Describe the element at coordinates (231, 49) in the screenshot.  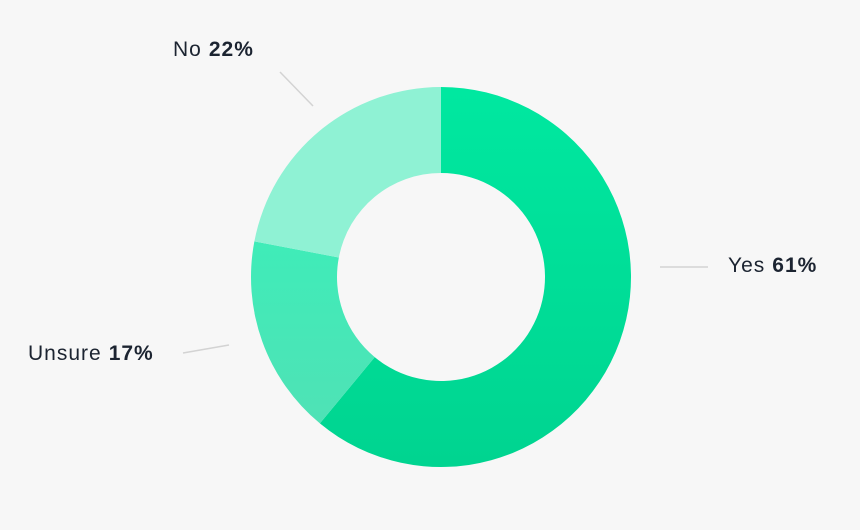
I see `slice-label-no-value: 22%` at that location.